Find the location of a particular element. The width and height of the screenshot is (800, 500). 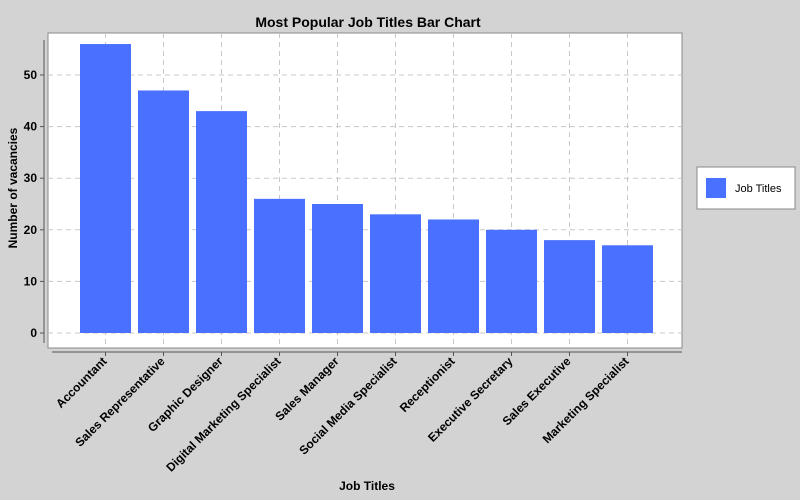

x-axis-label: Job Titles is located at coordinates (367, 486).